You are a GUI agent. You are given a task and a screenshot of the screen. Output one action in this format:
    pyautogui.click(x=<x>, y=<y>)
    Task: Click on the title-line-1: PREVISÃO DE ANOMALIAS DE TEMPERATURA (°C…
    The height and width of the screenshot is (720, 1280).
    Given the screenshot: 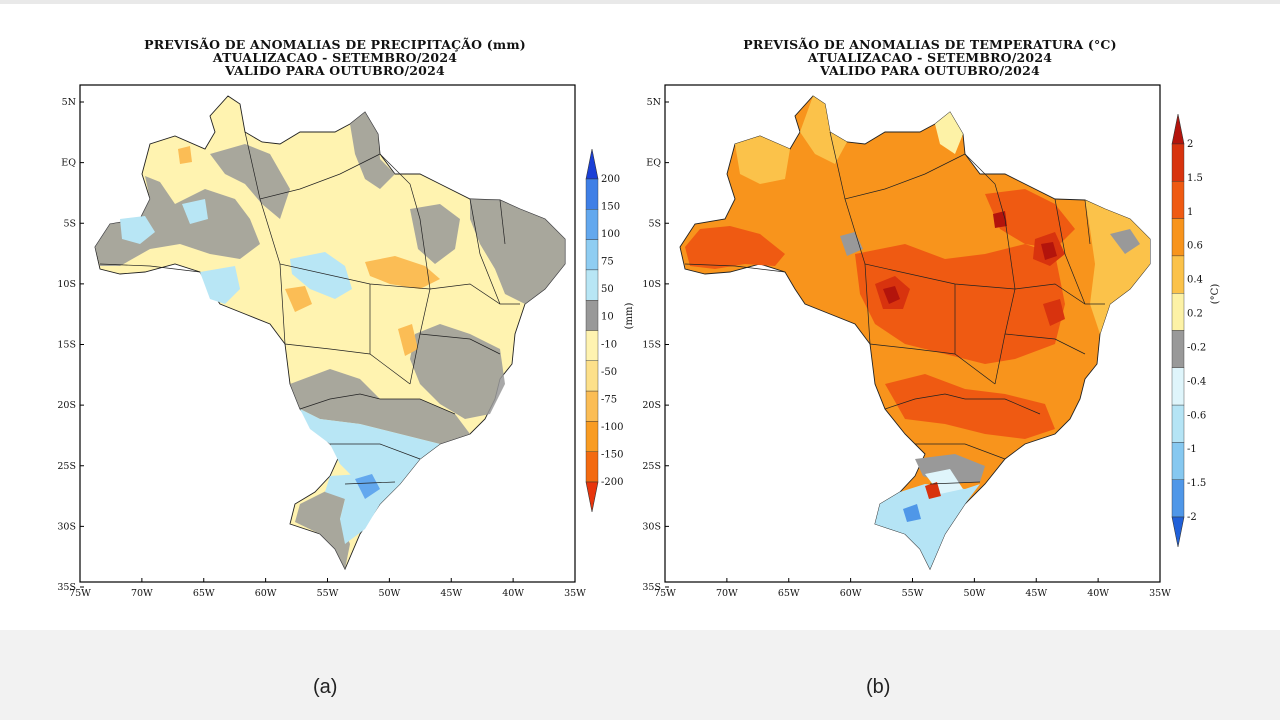 What is the action you would take?
    pyautogui.click(x=930, y=44)
    